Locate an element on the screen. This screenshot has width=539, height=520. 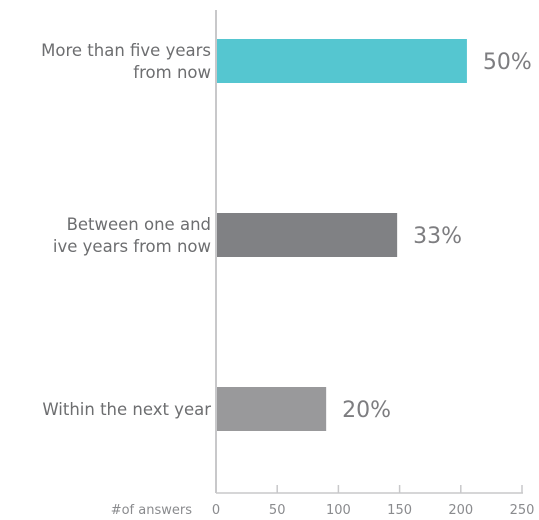
x-tick-label-50: 50 is located at coordinates (277, 510).